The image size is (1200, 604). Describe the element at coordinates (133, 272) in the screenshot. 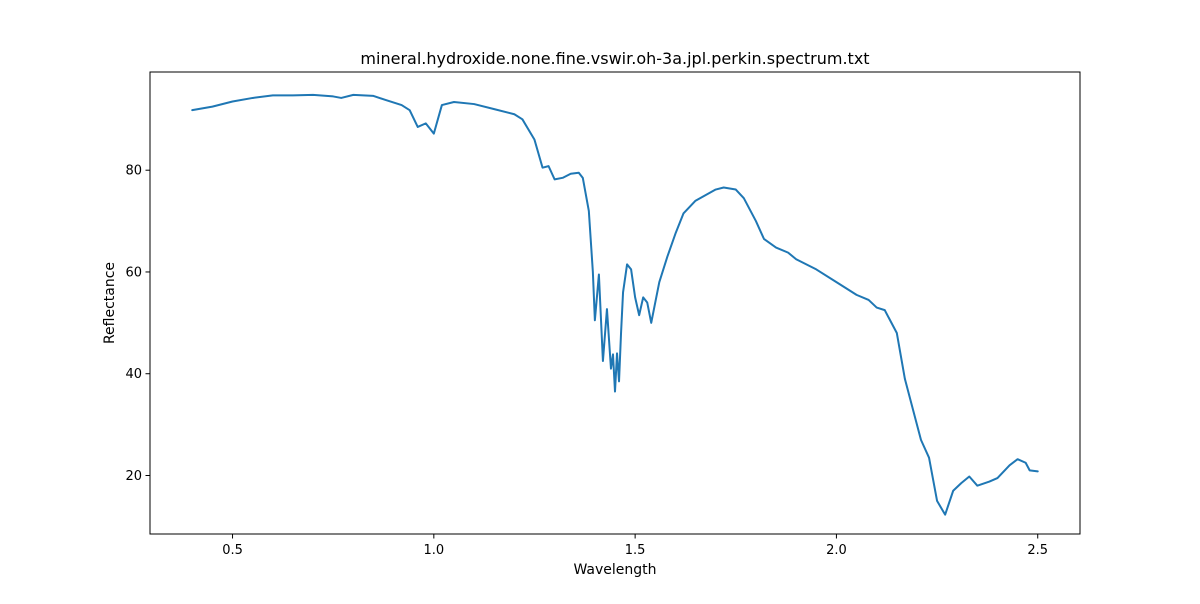

I see `y-tick-label: 60` at that location.